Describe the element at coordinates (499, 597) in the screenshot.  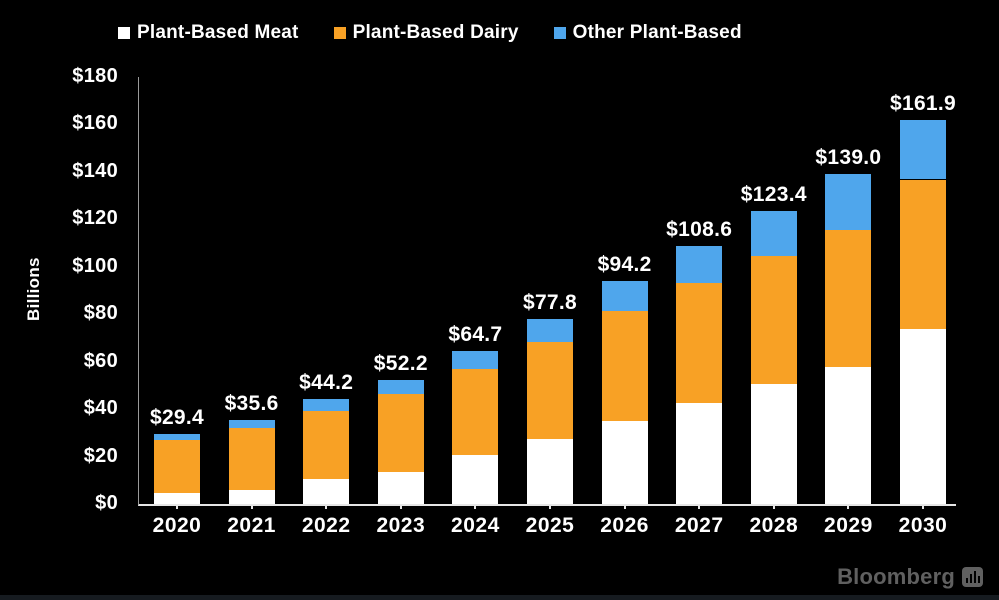
I see `window-bottom-edge` at that location.